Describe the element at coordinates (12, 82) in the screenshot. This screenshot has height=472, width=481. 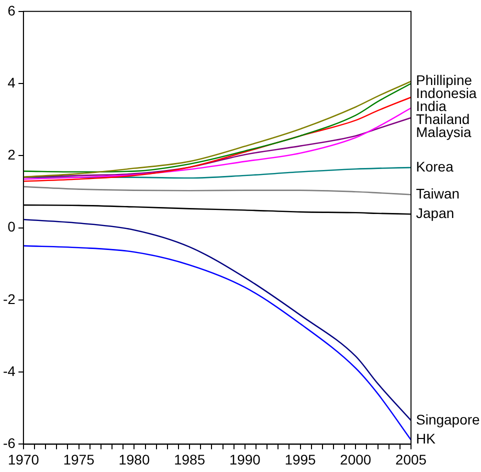
I see `y-tick-label: 4` at that location.